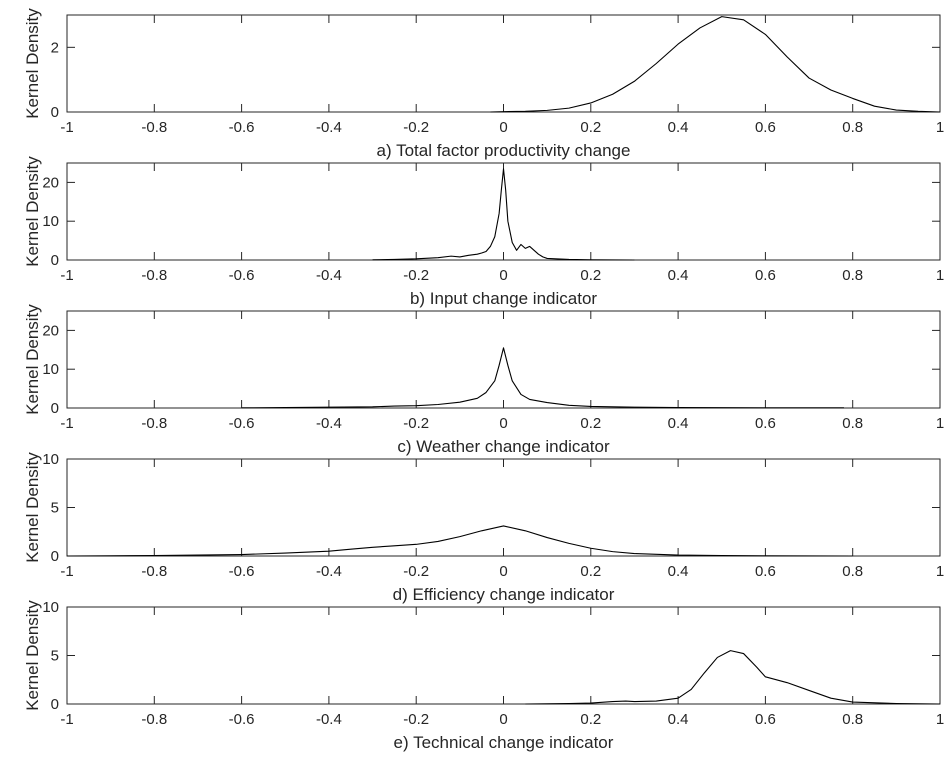 This screenshot has height=767, width=952. I want to click on panel-caption: c) Weather change indicator, so click(503, 446).